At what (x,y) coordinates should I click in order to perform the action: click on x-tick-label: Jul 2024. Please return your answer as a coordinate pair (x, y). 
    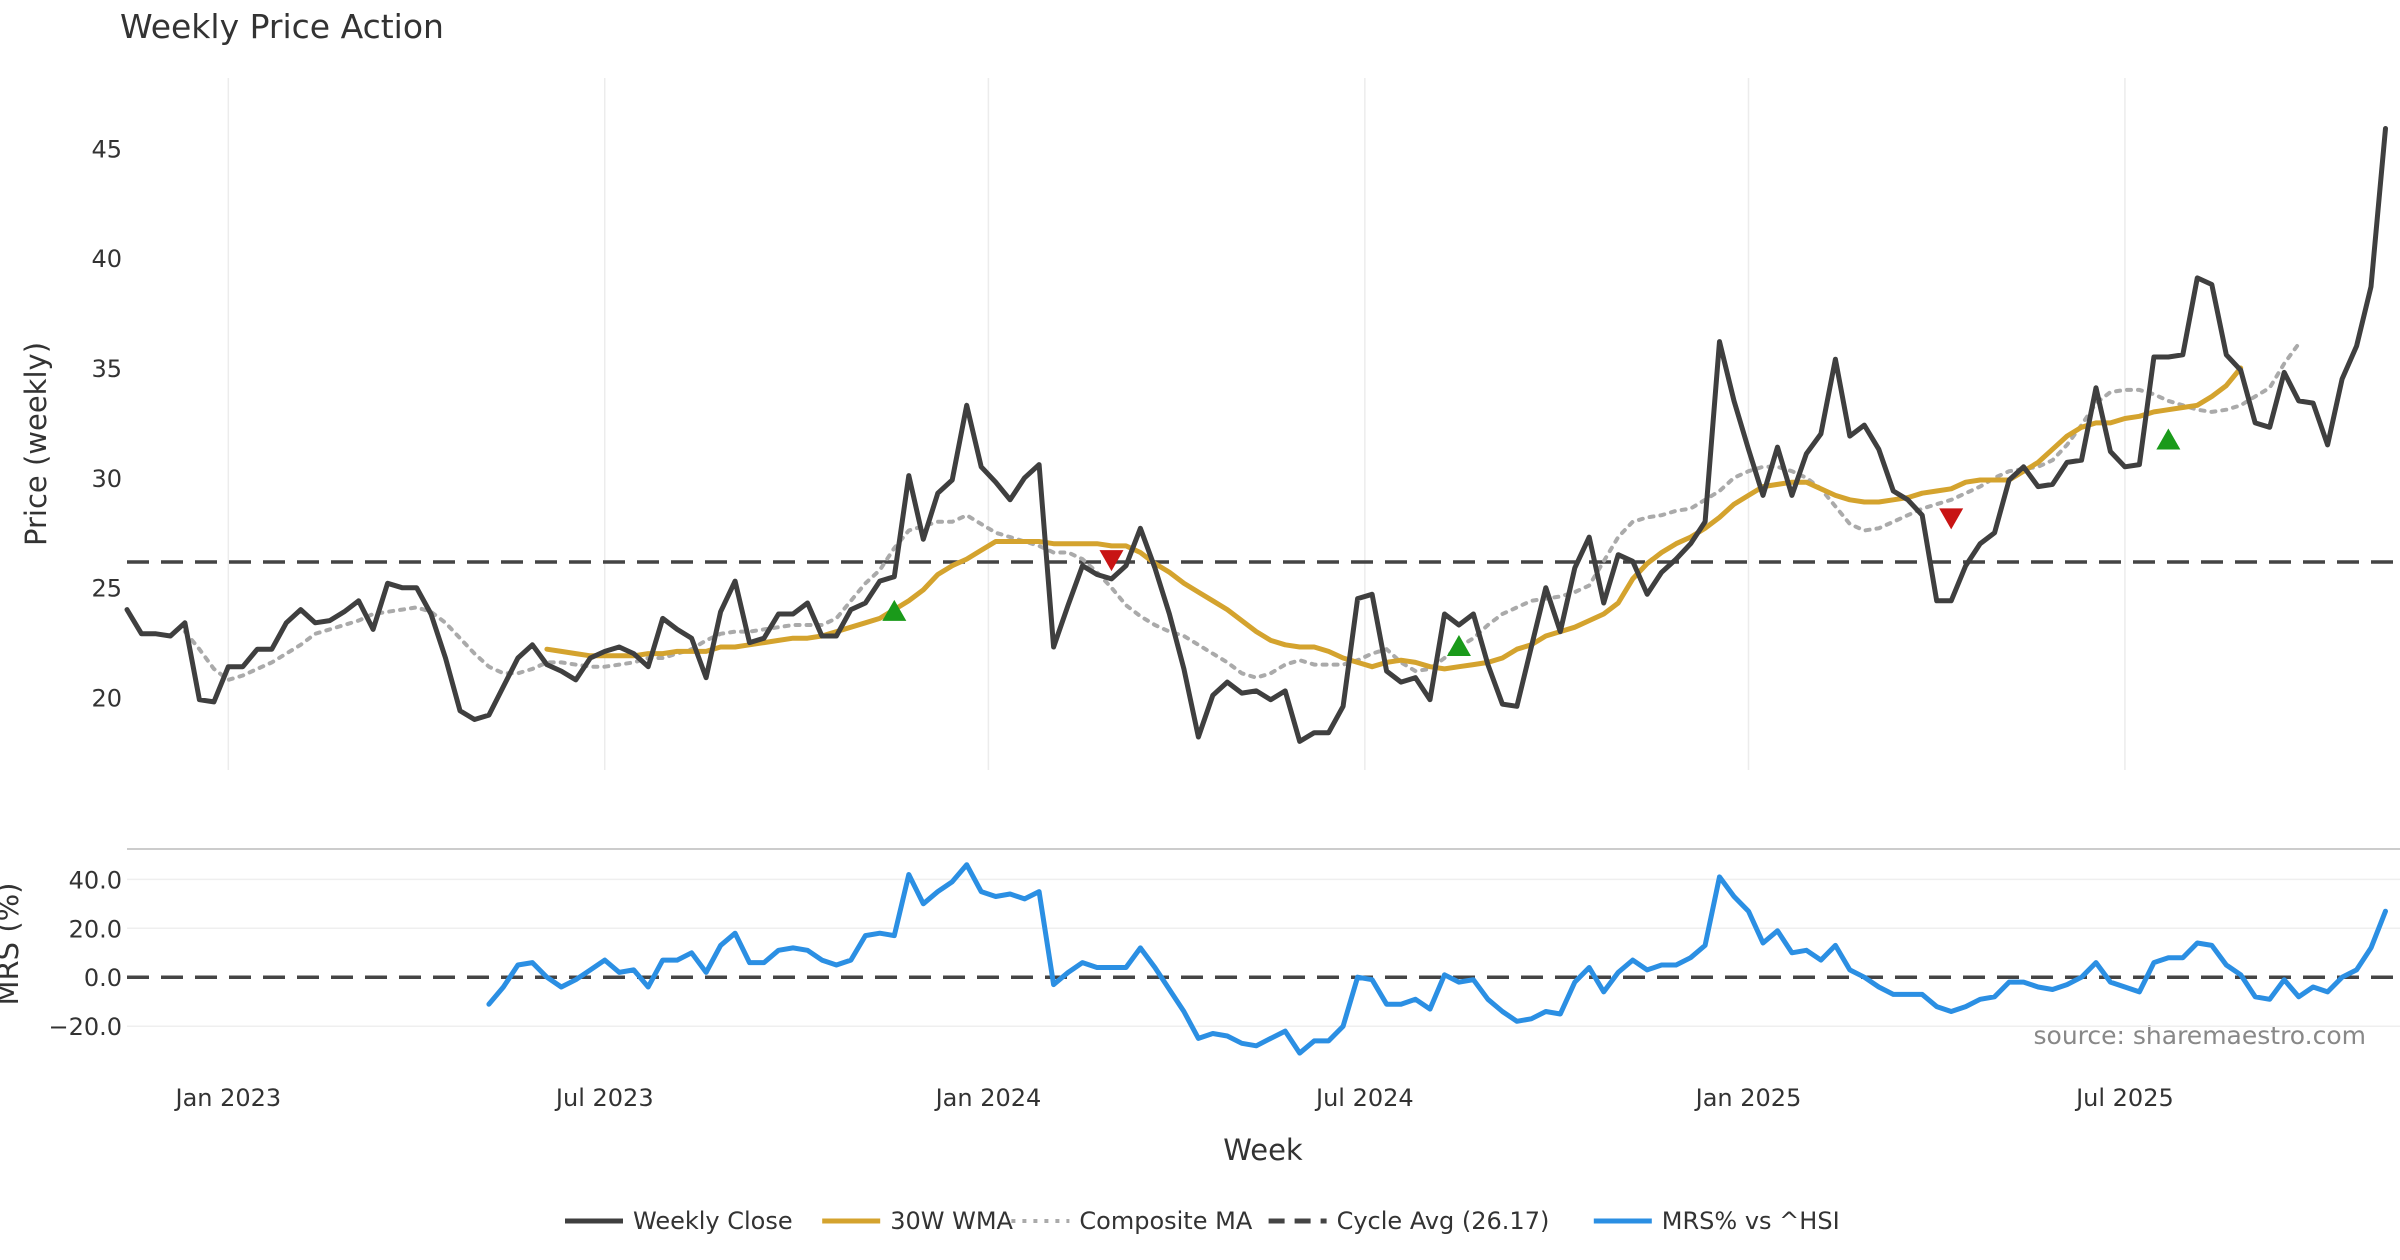
    Looking at the image, I should click on (1364, 1098).